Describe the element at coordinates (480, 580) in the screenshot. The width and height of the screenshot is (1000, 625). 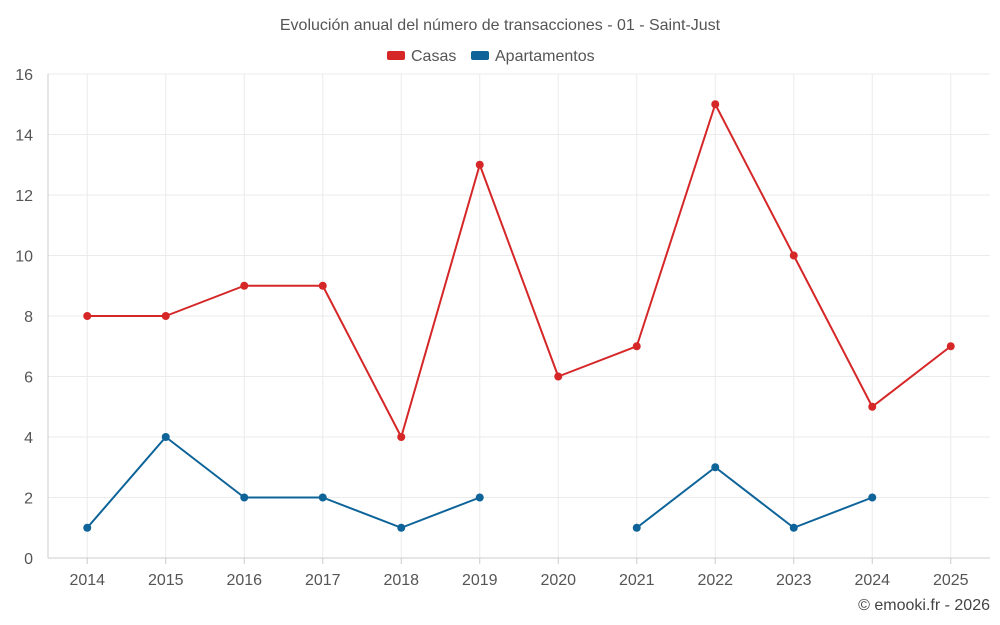
I see `x-tick-label: 2019` at that location.